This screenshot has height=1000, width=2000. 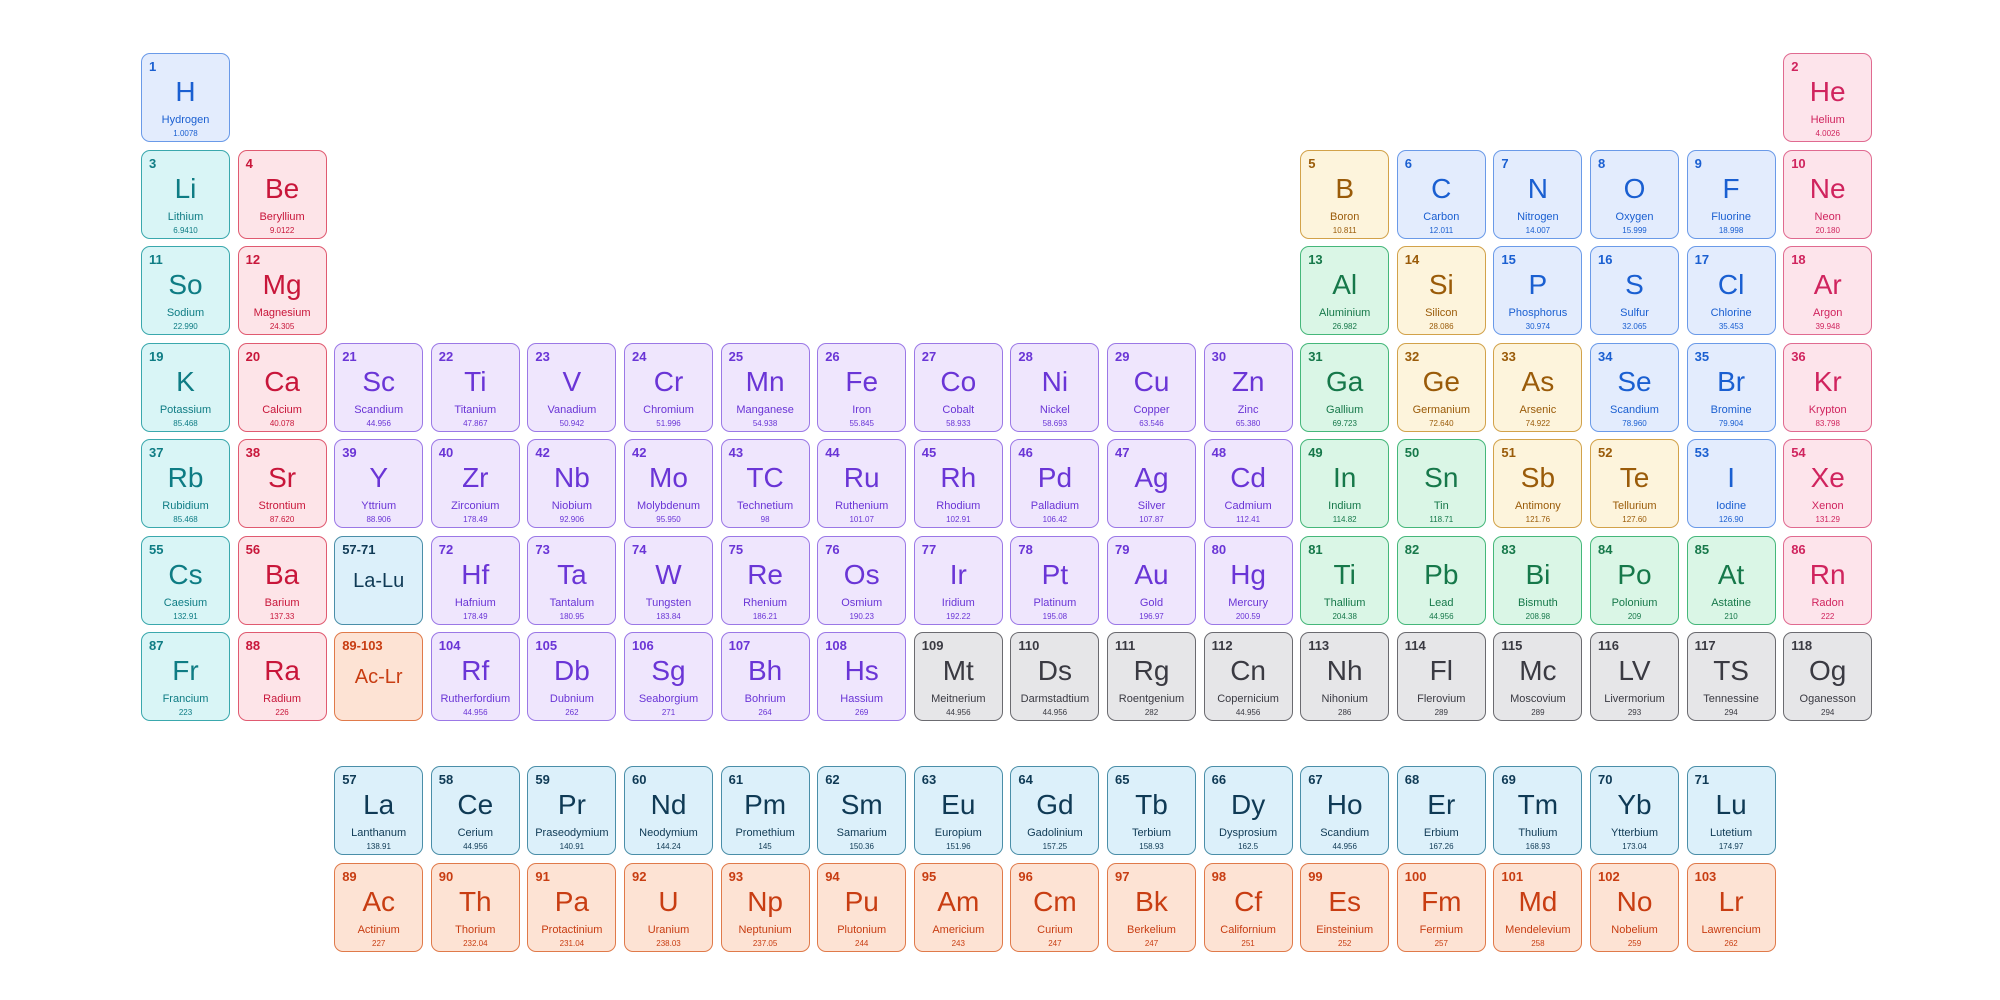 I want to click on element-tile-rn: 86 Rn Radon 222, so click(x=1828, y=580).